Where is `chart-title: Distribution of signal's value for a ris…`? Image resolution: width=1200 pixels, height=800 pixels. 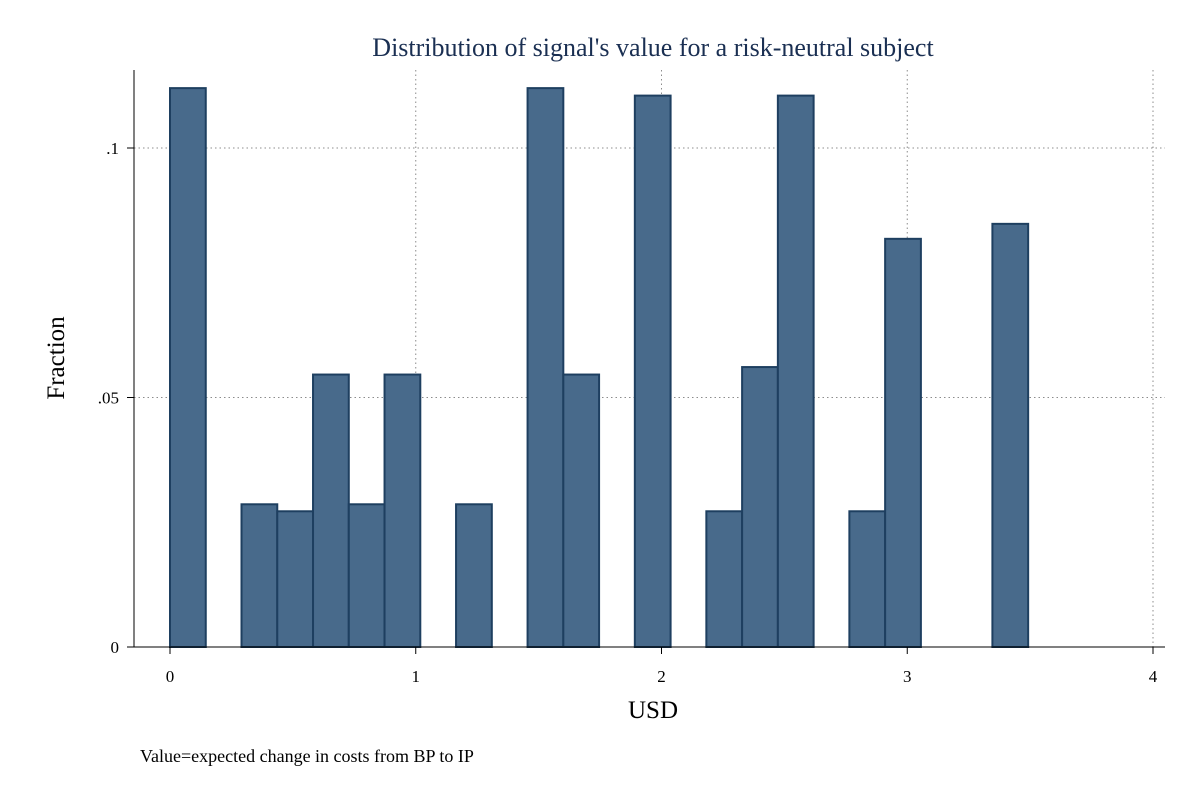
chart-title: Distribution of signal's value for a ris… is located at coordinates (653, 47).